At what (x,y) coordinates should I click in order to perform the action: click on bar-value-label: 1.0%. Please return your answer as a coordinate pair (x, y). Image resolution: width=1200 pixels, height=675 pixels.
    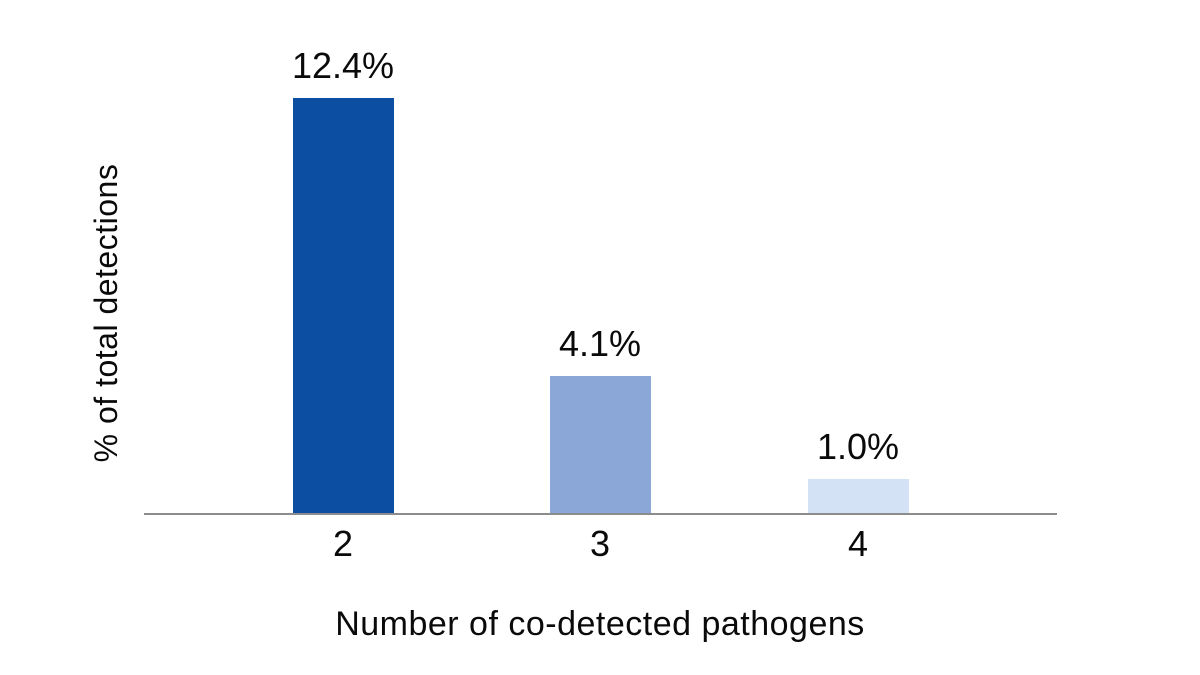
    Looking at the image, I should click on (858, 446).